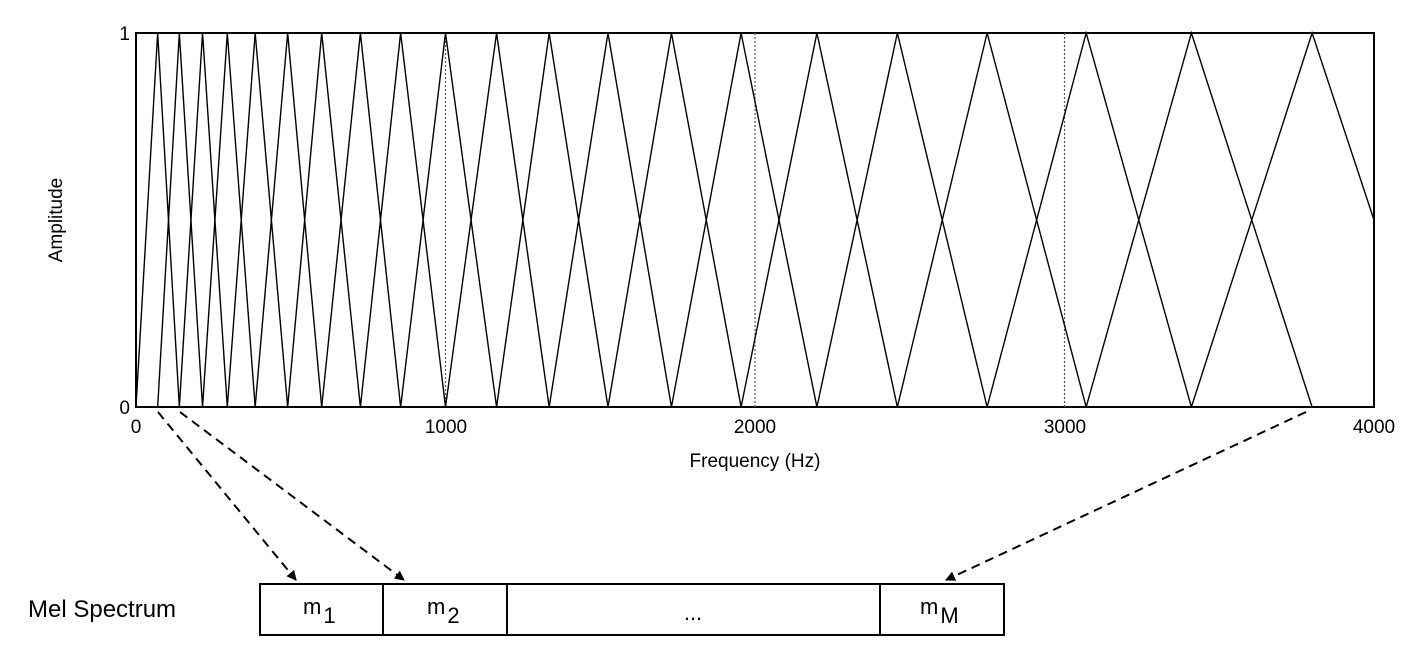  Describe the element at coordinates (124, 34) in the screenshot. I see `y-tick-label-1: 1` at that location.